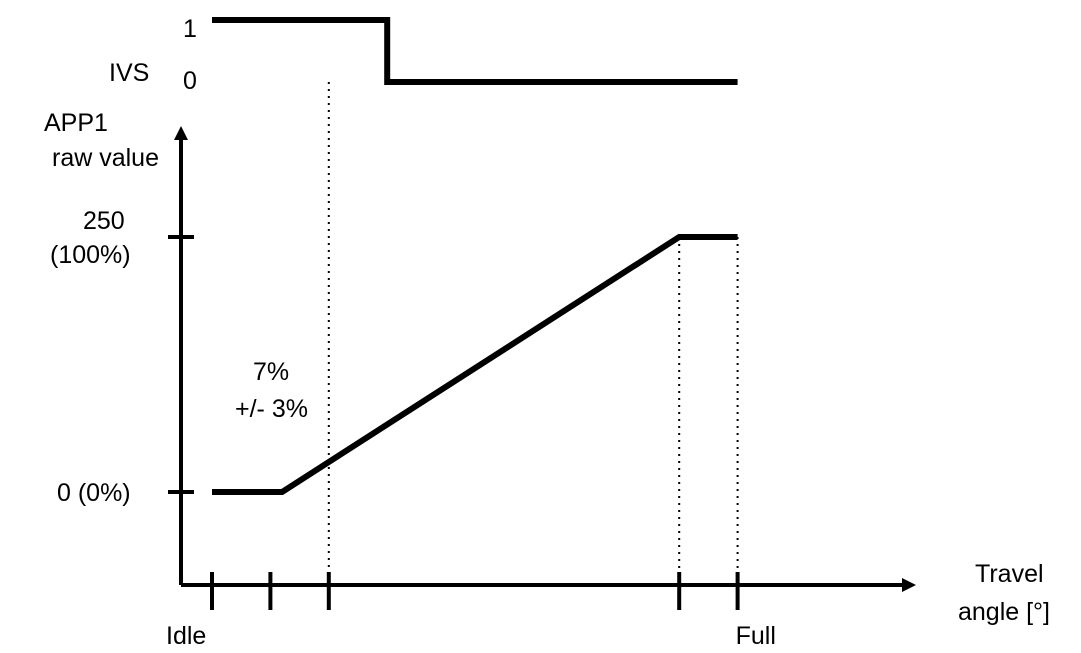  What do you see at coordinates (271, 372) in the screenshot?
I see `annotation-line1: 7%` at bounding box center [271, 372].